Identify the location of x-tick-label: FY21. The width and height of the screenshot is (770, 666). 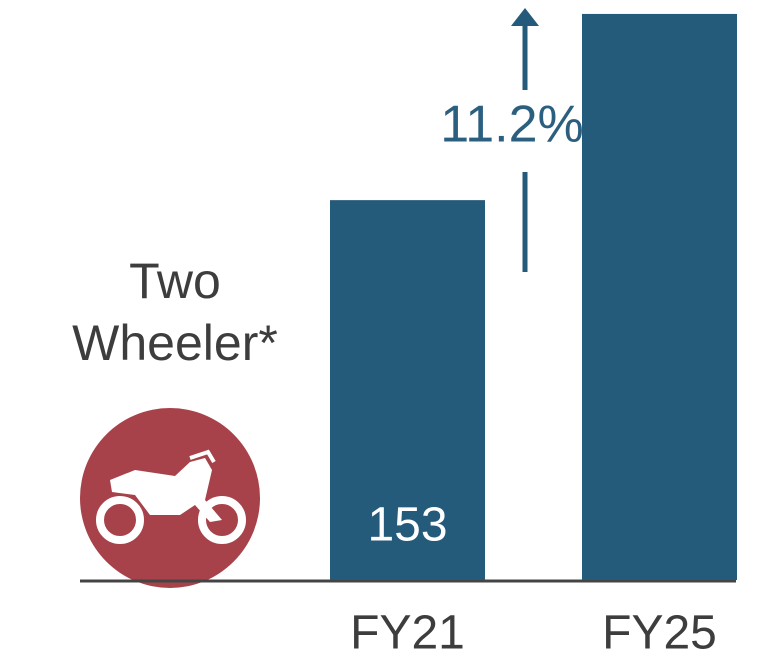
(407, 633).